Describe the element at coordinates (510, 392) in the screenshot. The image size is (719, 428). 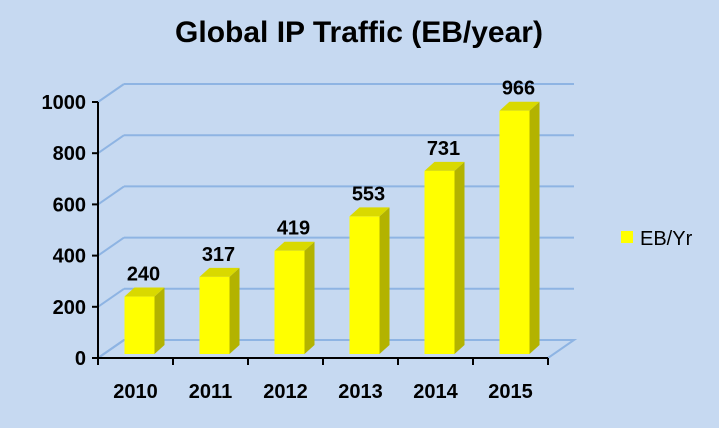
I see `x-tick-label: 2015` at that location.